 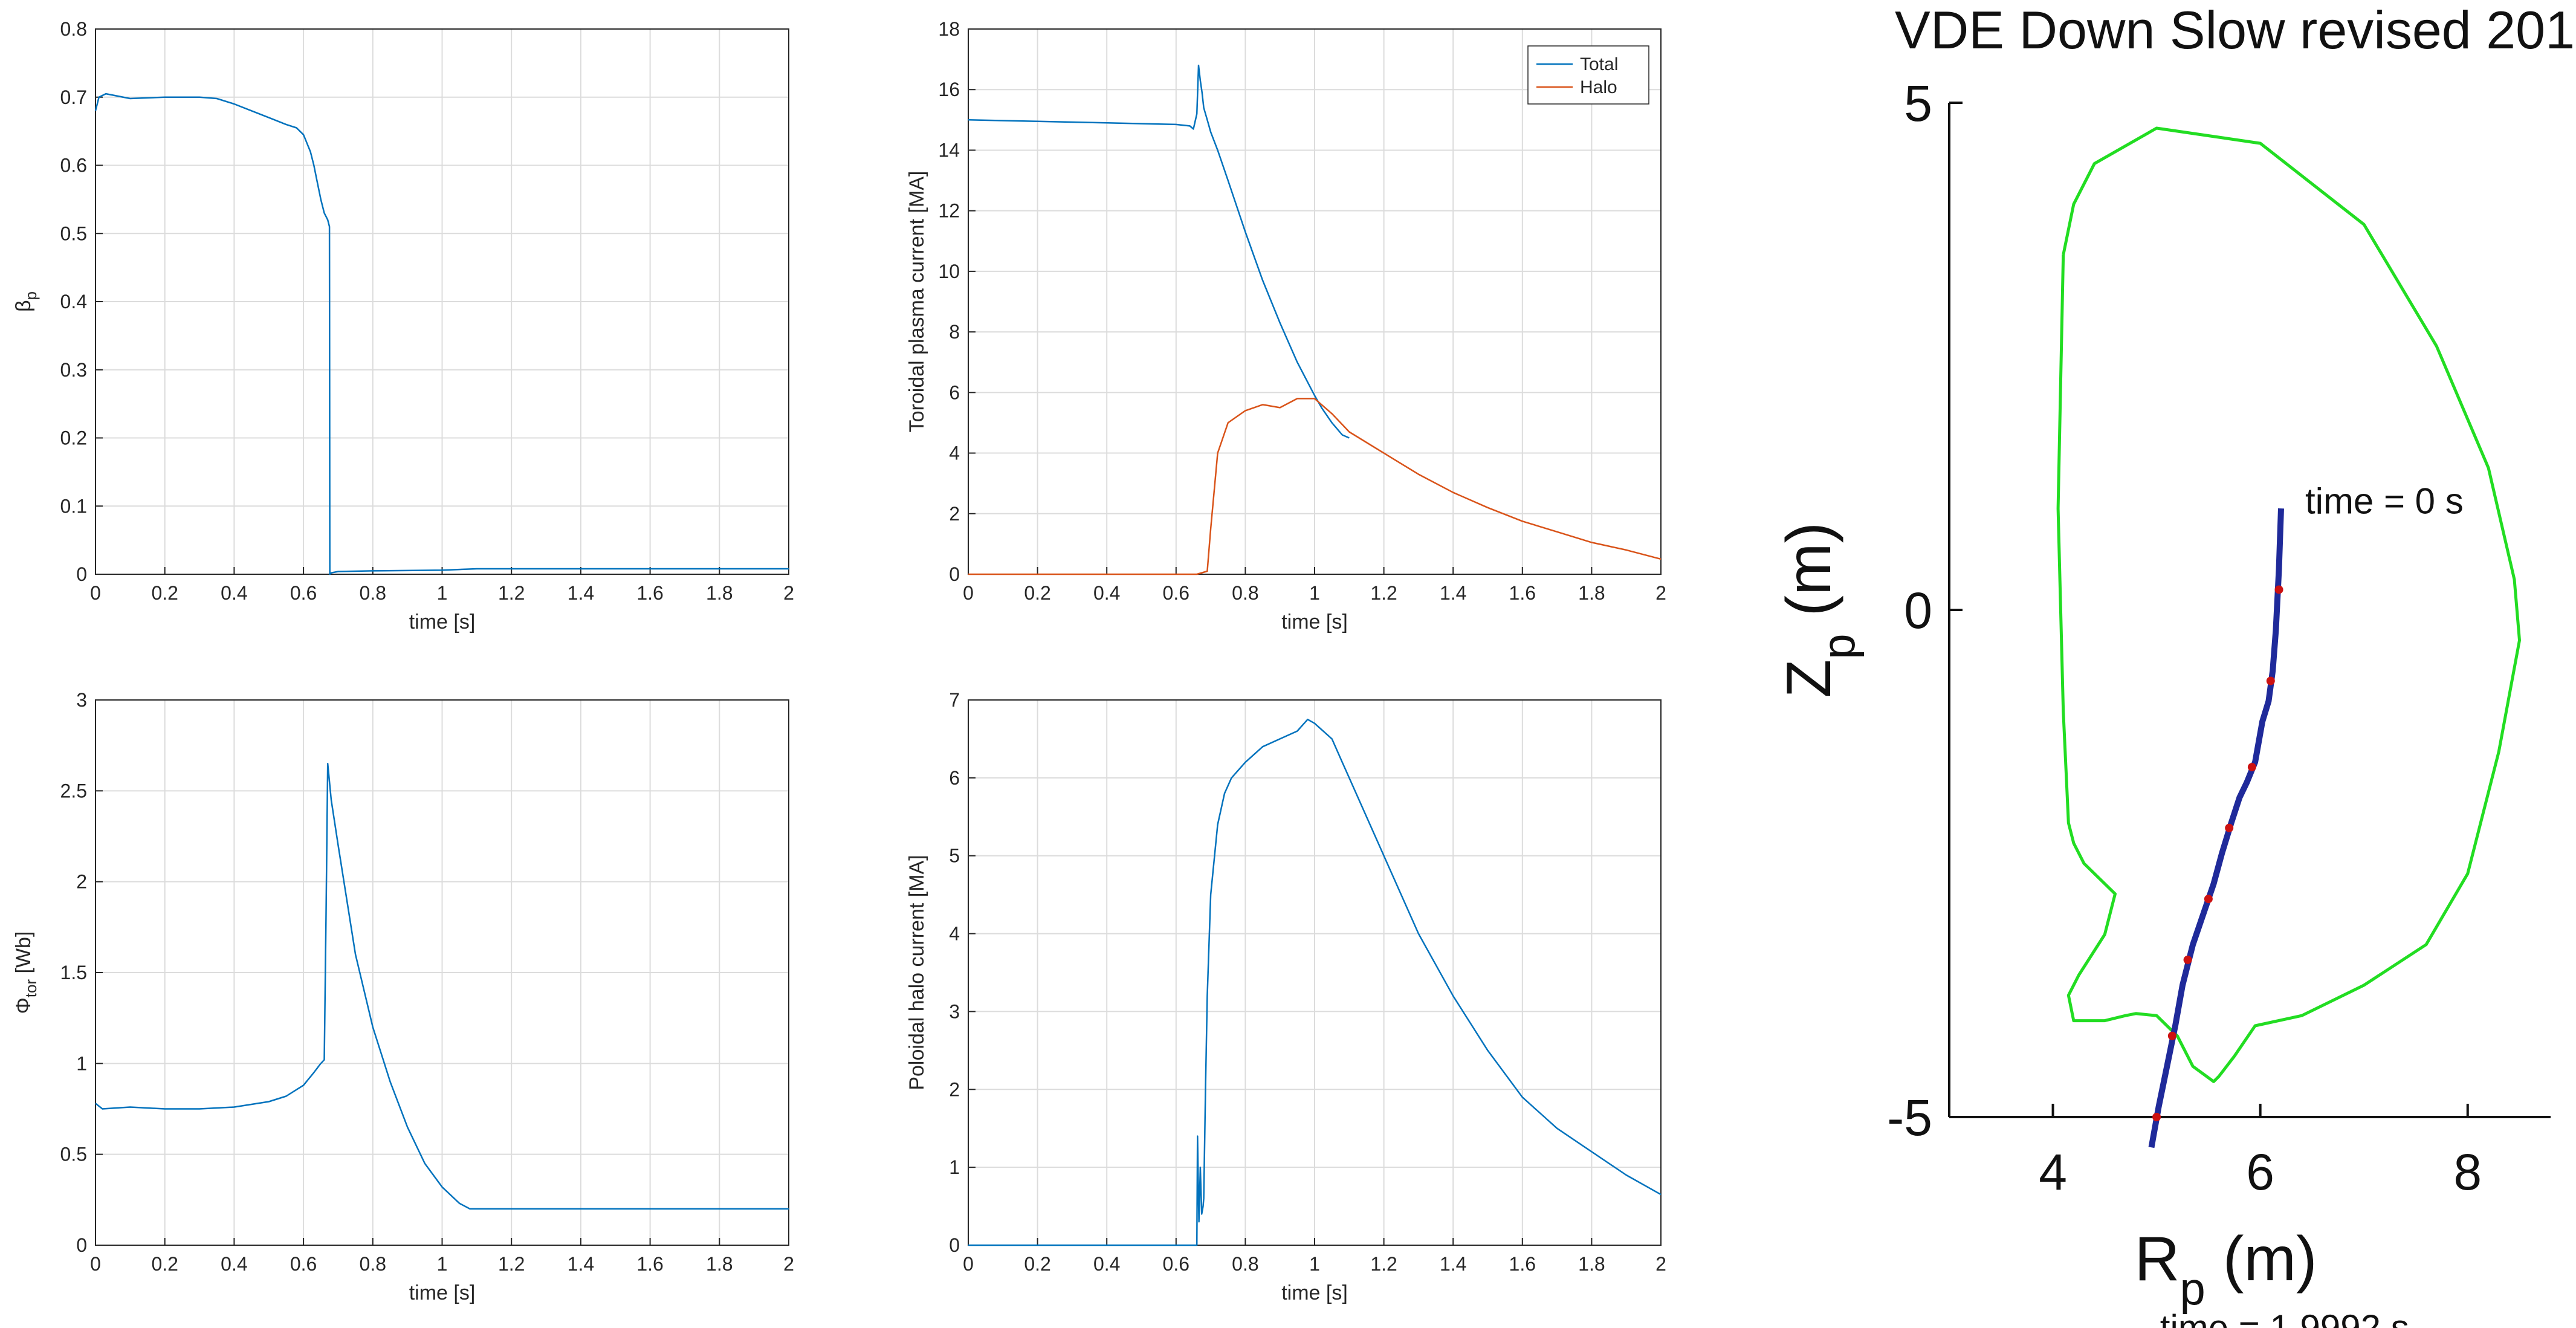 What do you see at coordinates (1599, 64) in the screenshot?
I see `legend-label-total: Total` at bounding box center [1599, 64].